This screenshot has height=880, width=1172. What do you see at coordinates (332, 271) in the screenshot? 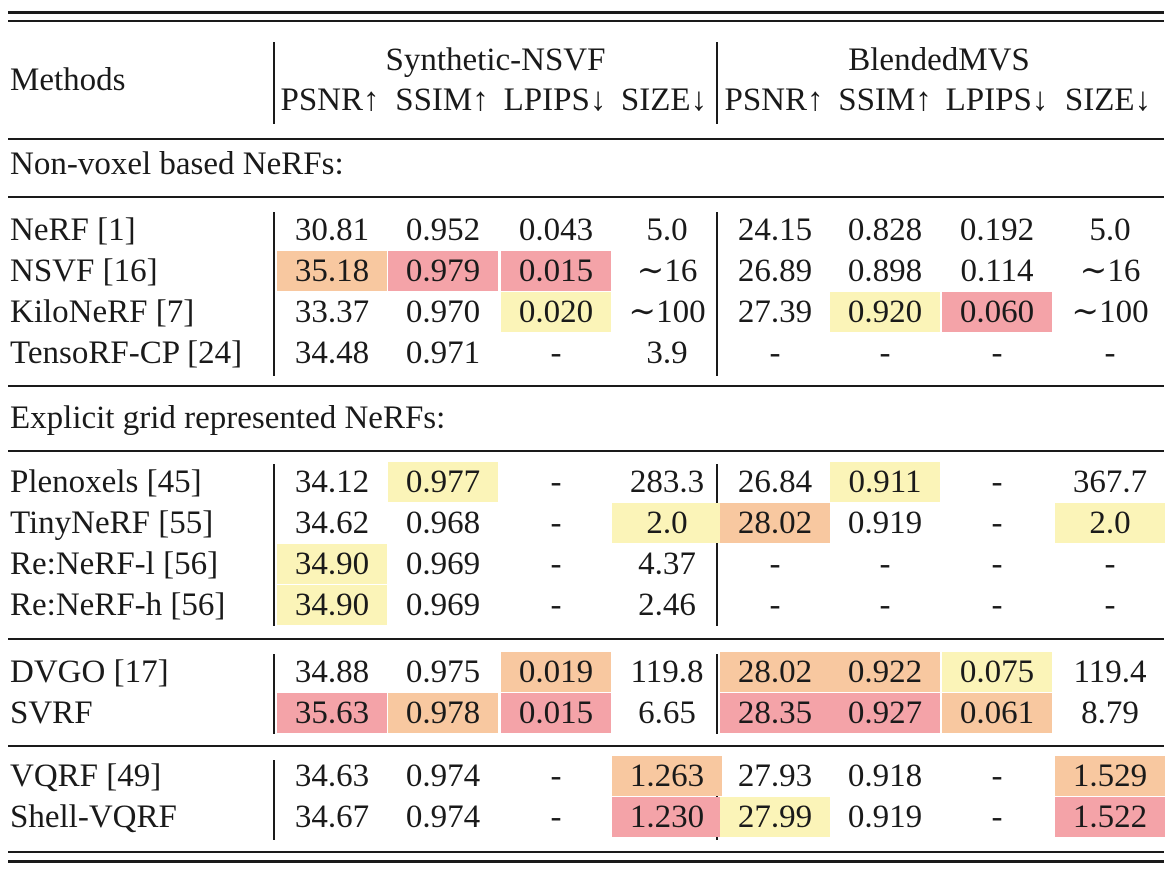
I see `table-cell: 35.18` at bounding box center [332, 271].